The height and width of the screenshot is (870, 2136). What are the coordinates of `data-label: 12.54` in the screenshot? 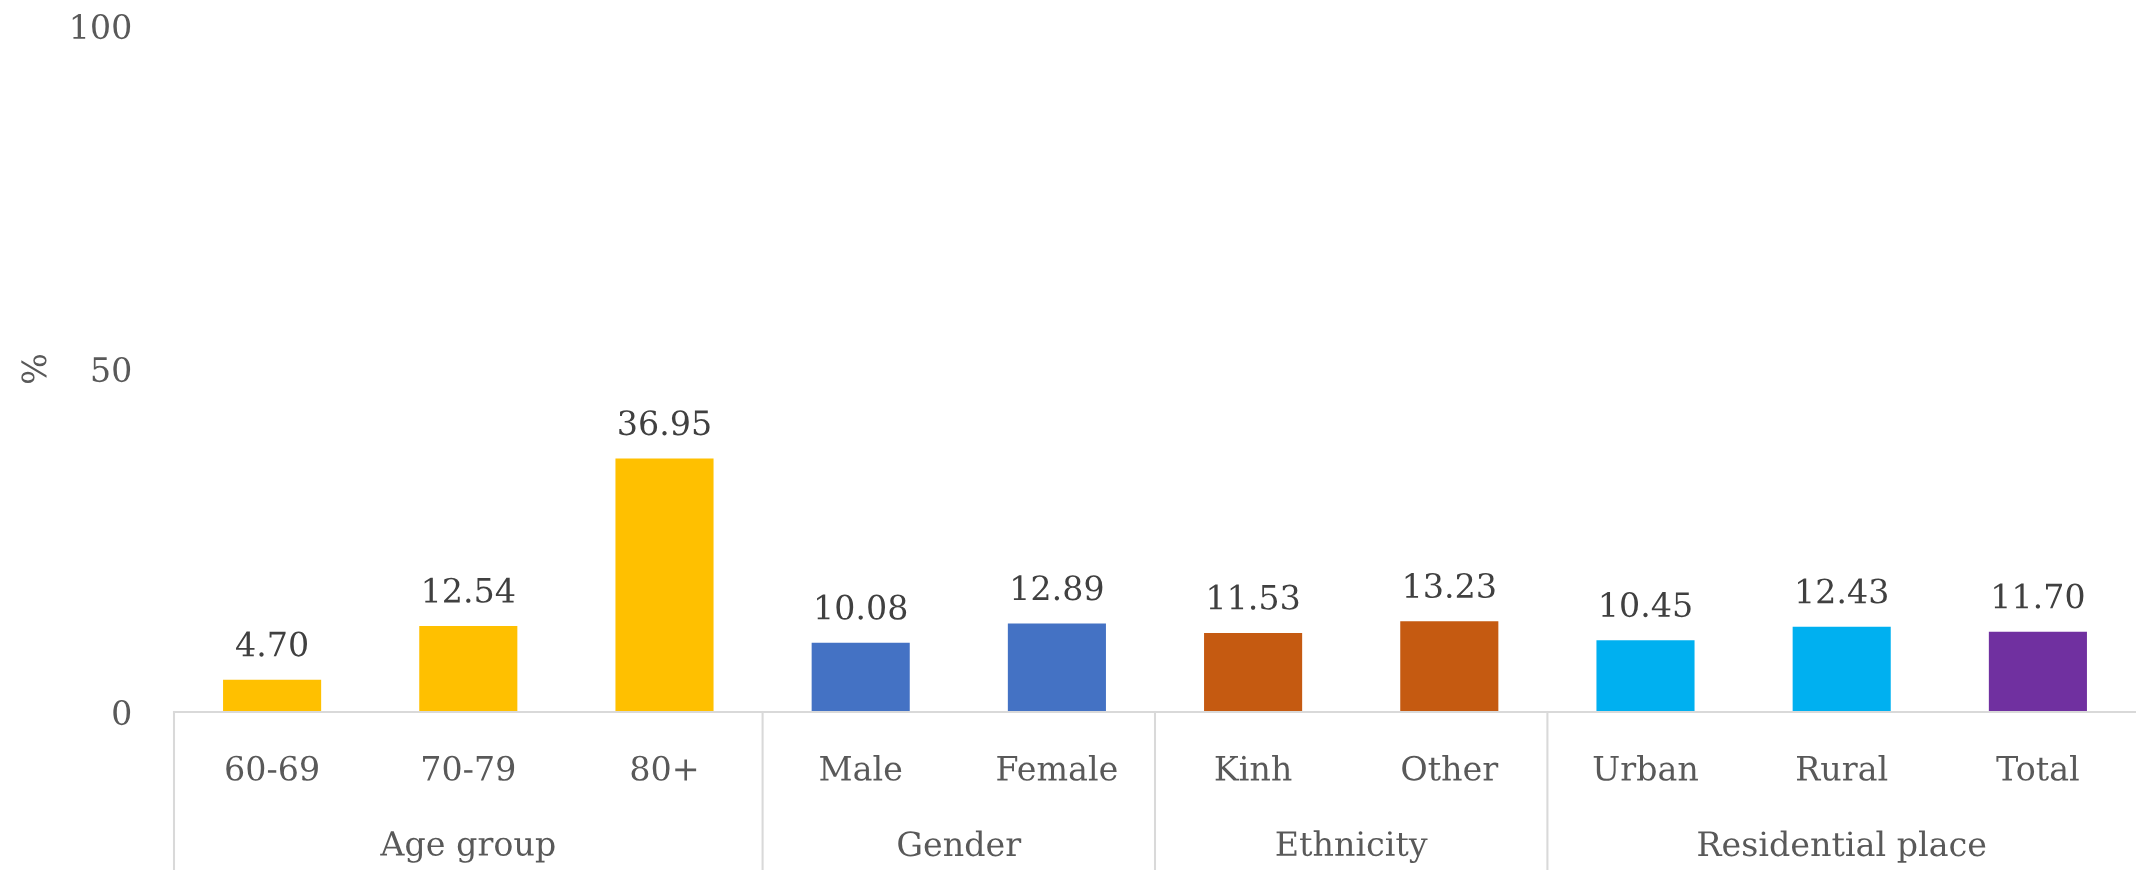 It's located at (469, 590).